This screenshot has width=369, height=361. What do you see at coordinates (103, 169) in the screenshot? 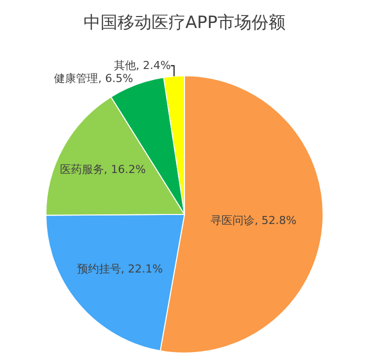
I see `slice-label: 医药服务, 16.2%` at bounding box center [103, 169].